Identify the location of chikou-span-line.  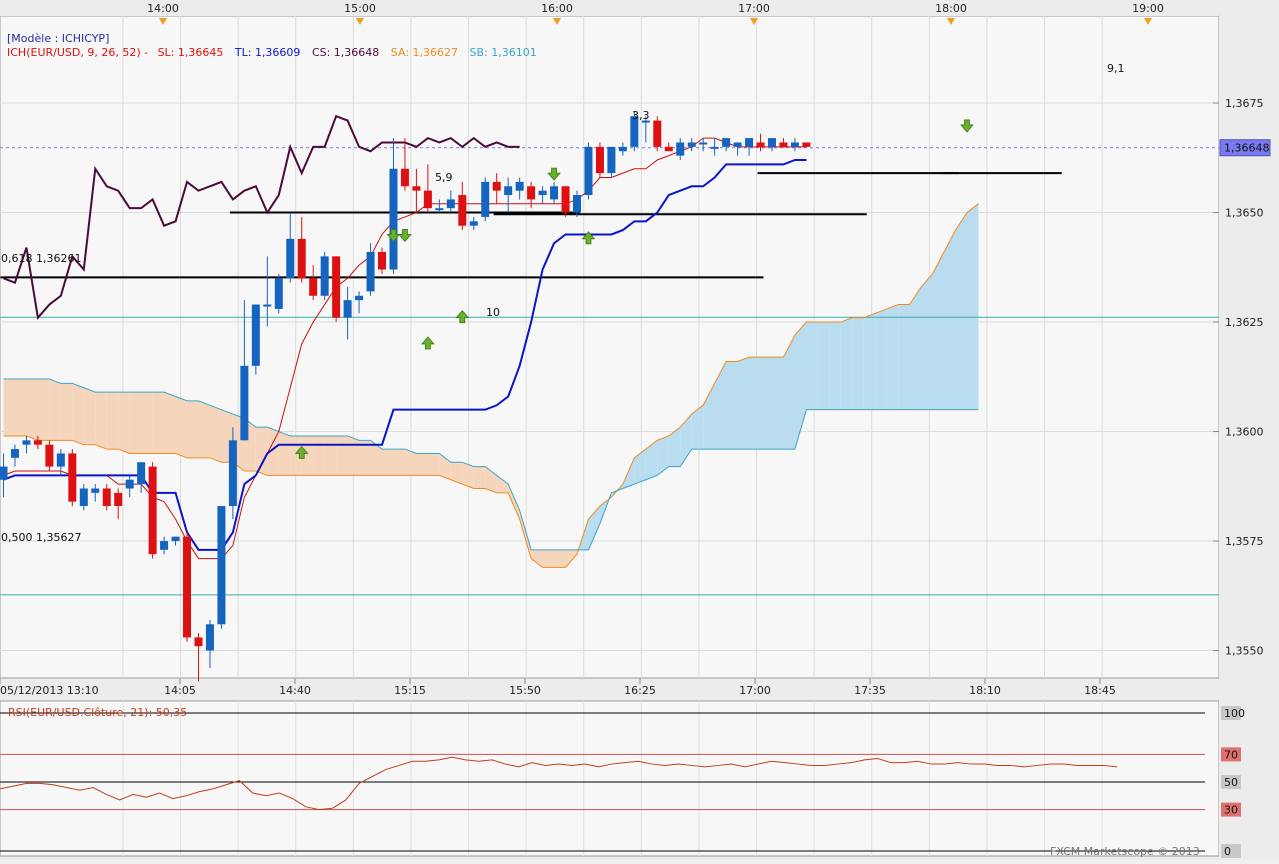
(261, 217).